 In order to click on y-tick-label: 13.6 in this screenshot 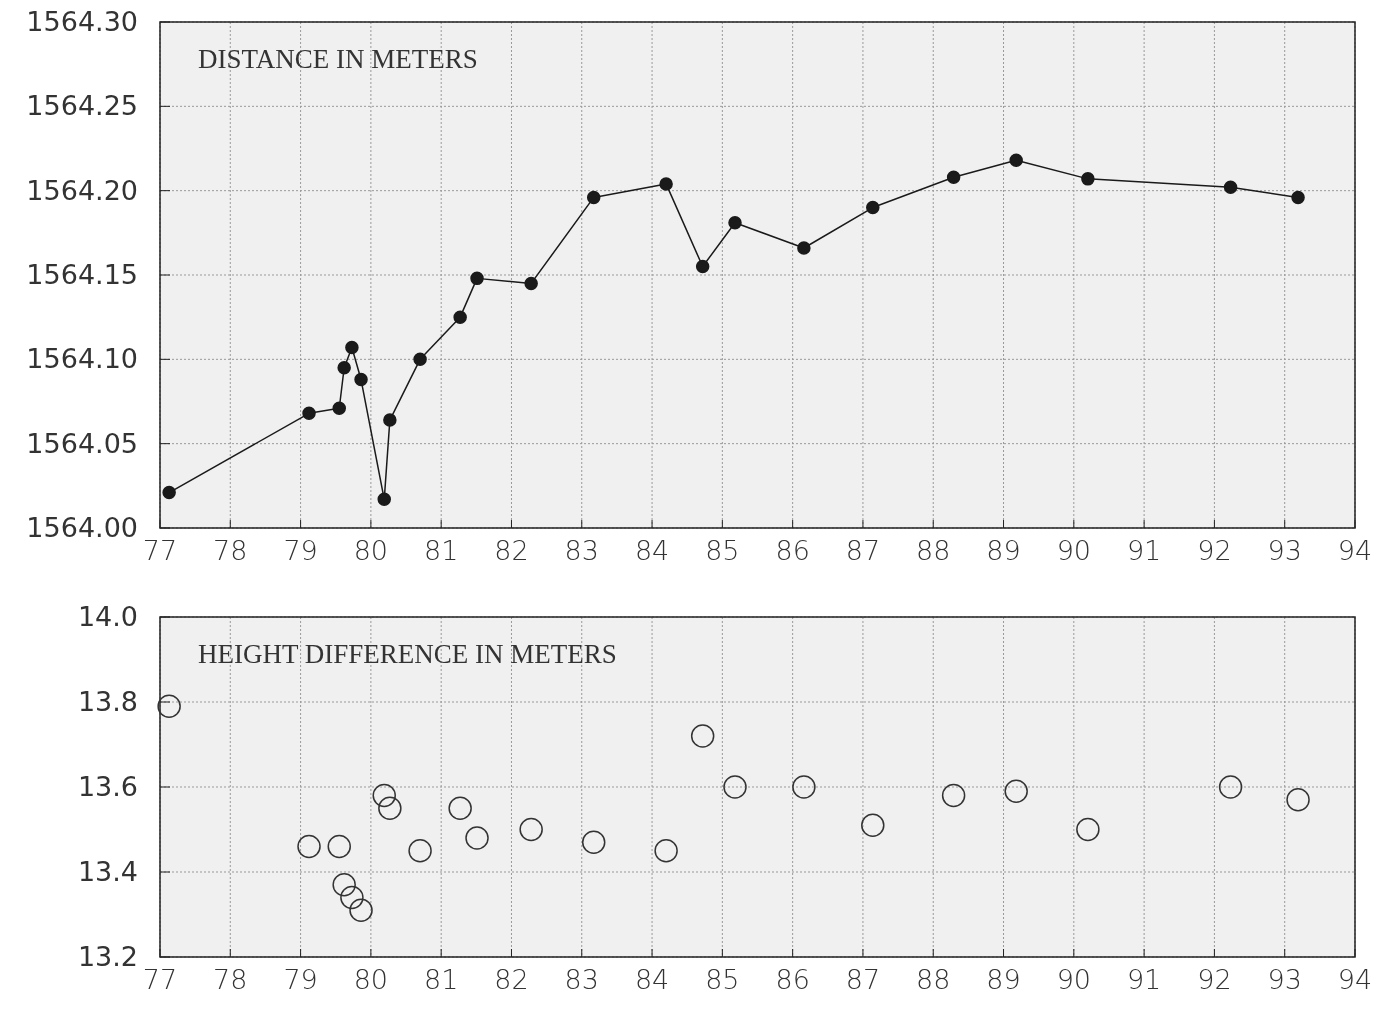, I will do `click(107, 786)`.